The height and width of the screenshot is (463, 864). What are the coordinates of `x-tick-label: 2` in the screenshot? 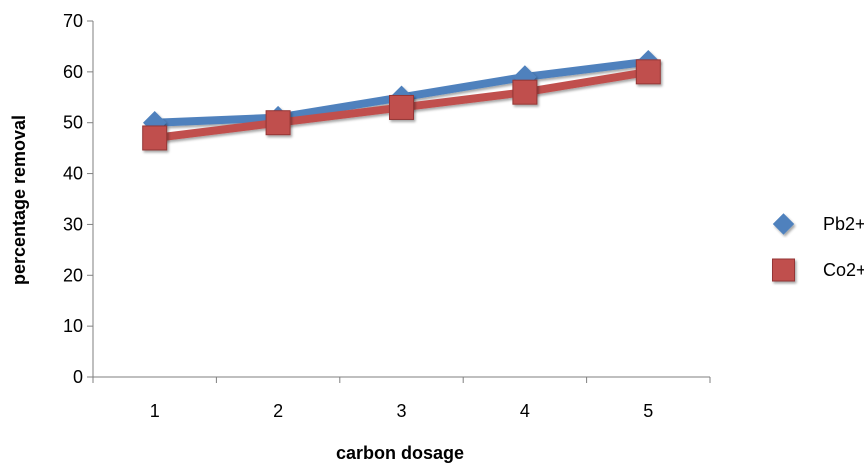 It's located at (278, 411).